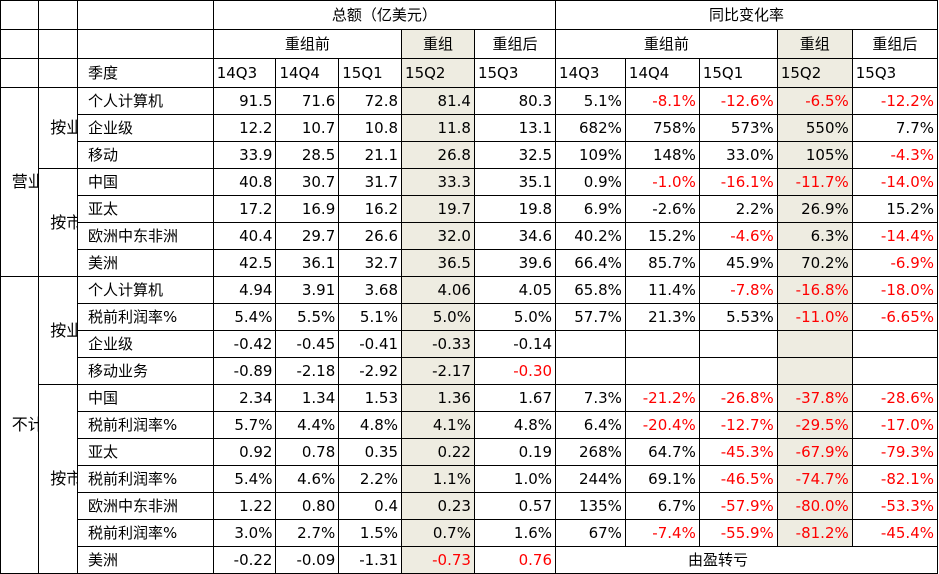  Describe the element at coordinates (590, 479) in the screenshot. I see `yoy-value-cell: 244%` at that location.